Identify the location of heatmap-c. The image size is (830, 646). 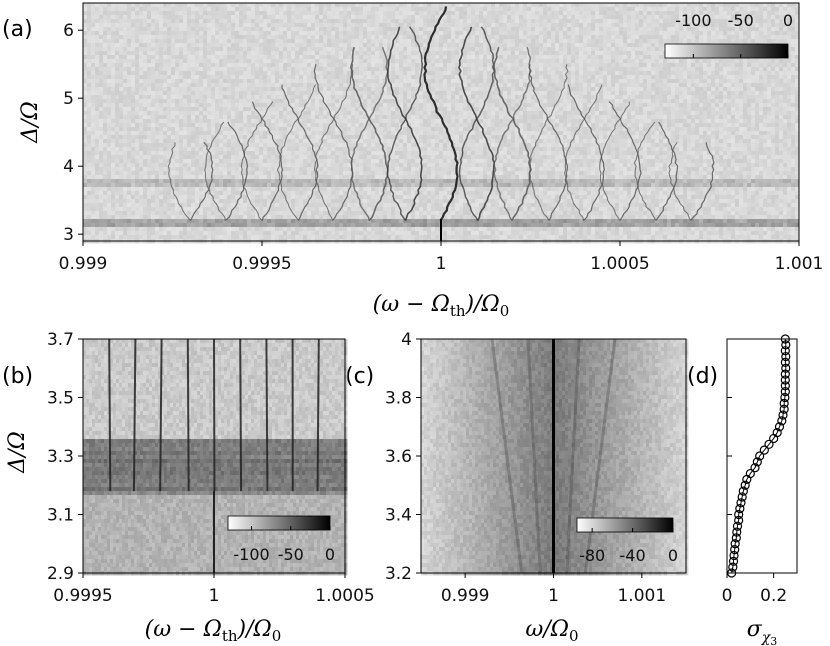
(554, 457).